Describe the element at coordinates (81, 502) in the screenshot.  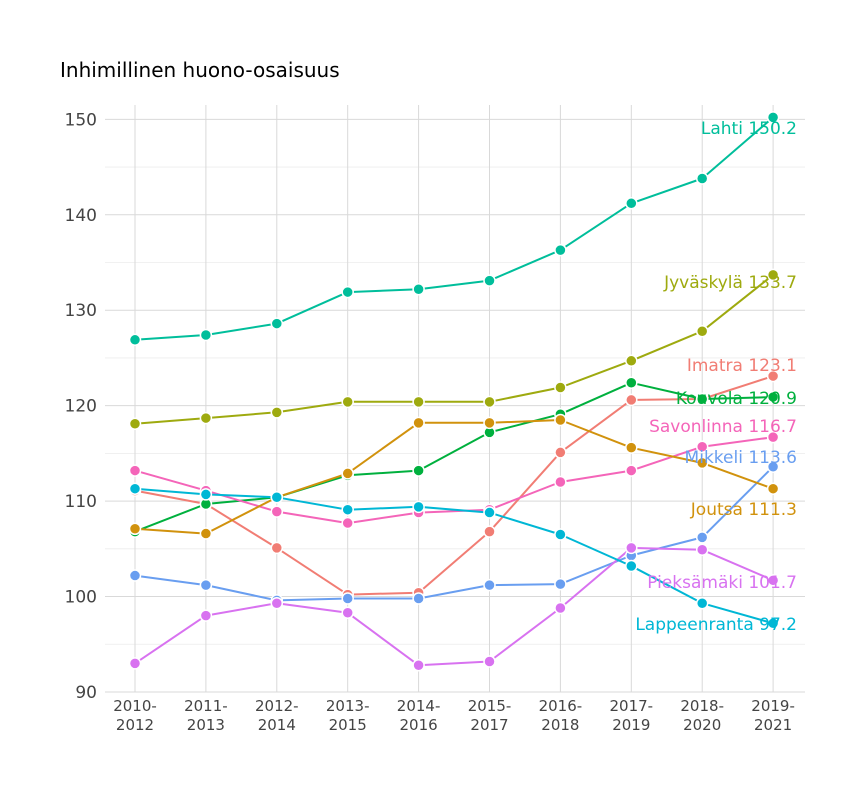
I see `y-tick-label: 110` at that location.